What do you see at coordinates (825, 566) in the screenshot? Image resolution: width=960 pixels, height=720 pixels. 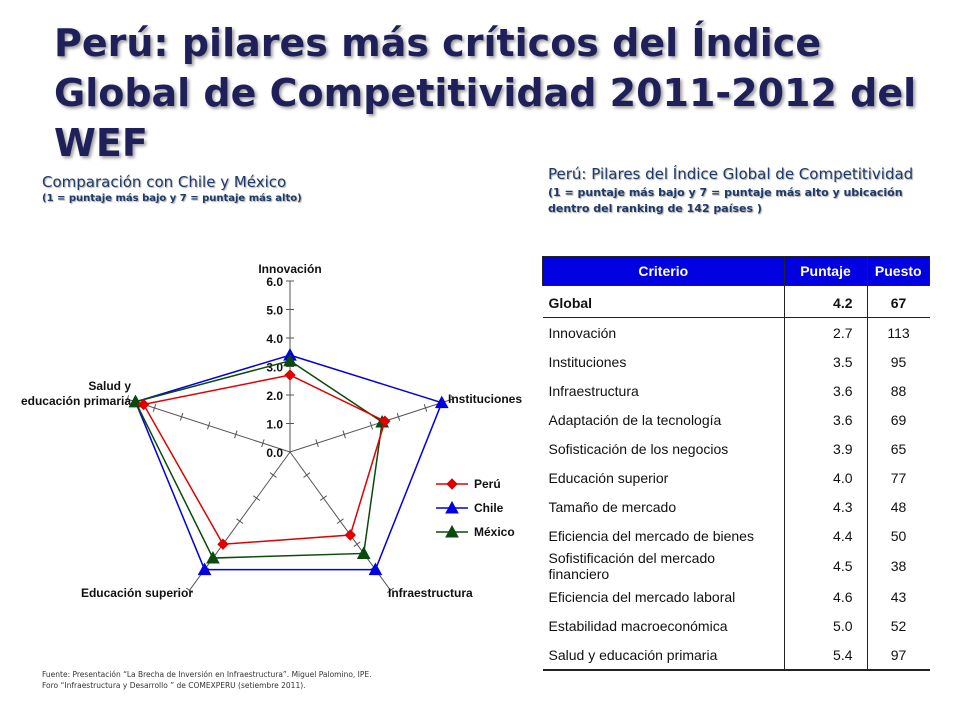 I see `cell-puntaje: 4.5` at bounding box center [825, 566].